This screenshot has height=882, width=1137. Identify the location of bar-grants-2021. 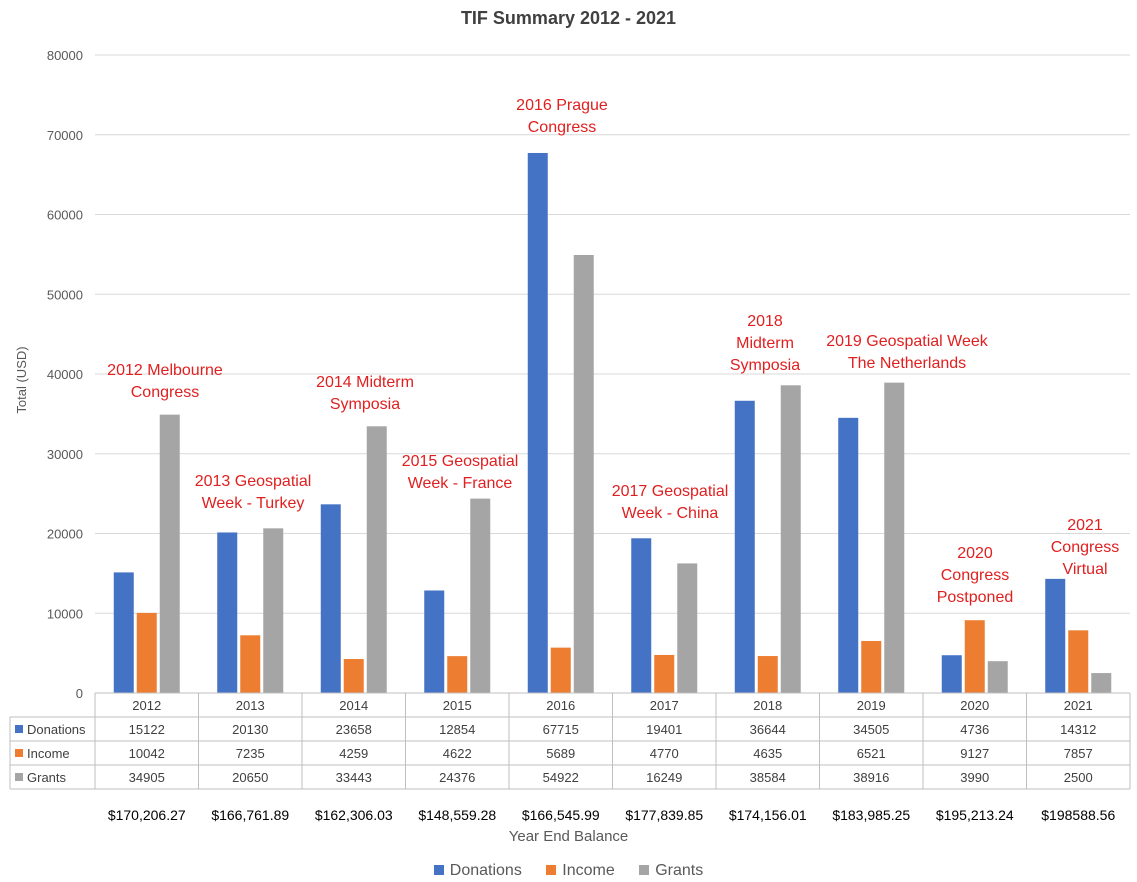
(1101, 683).